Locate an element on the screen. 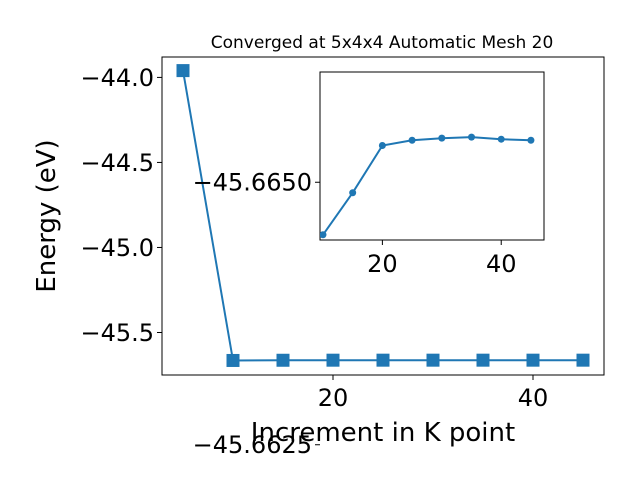 Image resolution: width=640 pixels, height=480 pixels. y-tick-label: −45.5 is located at coordinates (117, 333).